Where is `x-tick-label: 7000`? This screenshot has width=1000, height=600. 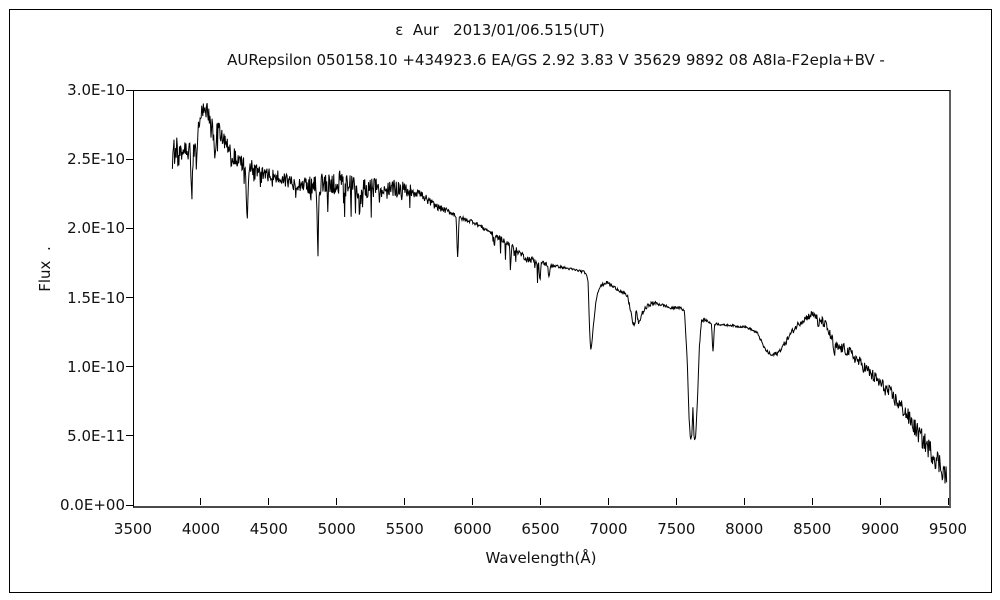 x-tick-label: 7000 is located at coordinates (608, 529).